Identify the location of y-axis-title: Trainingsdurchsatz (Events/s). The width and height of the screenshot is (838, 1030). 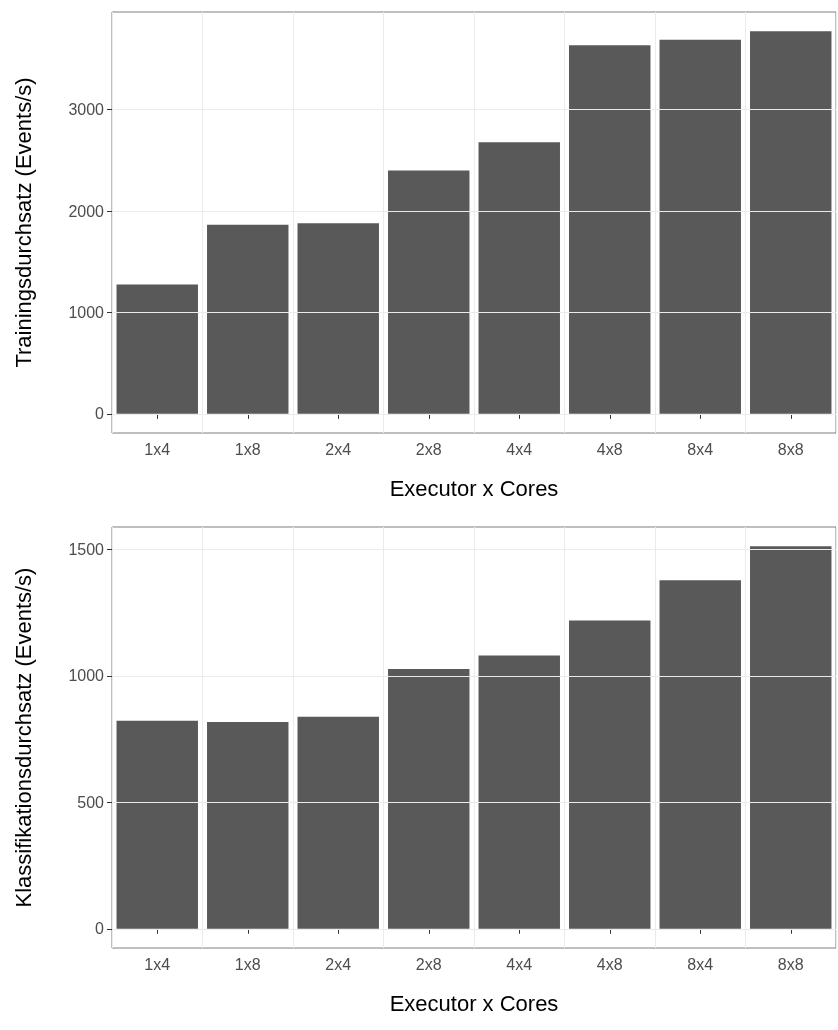
(23, 222).